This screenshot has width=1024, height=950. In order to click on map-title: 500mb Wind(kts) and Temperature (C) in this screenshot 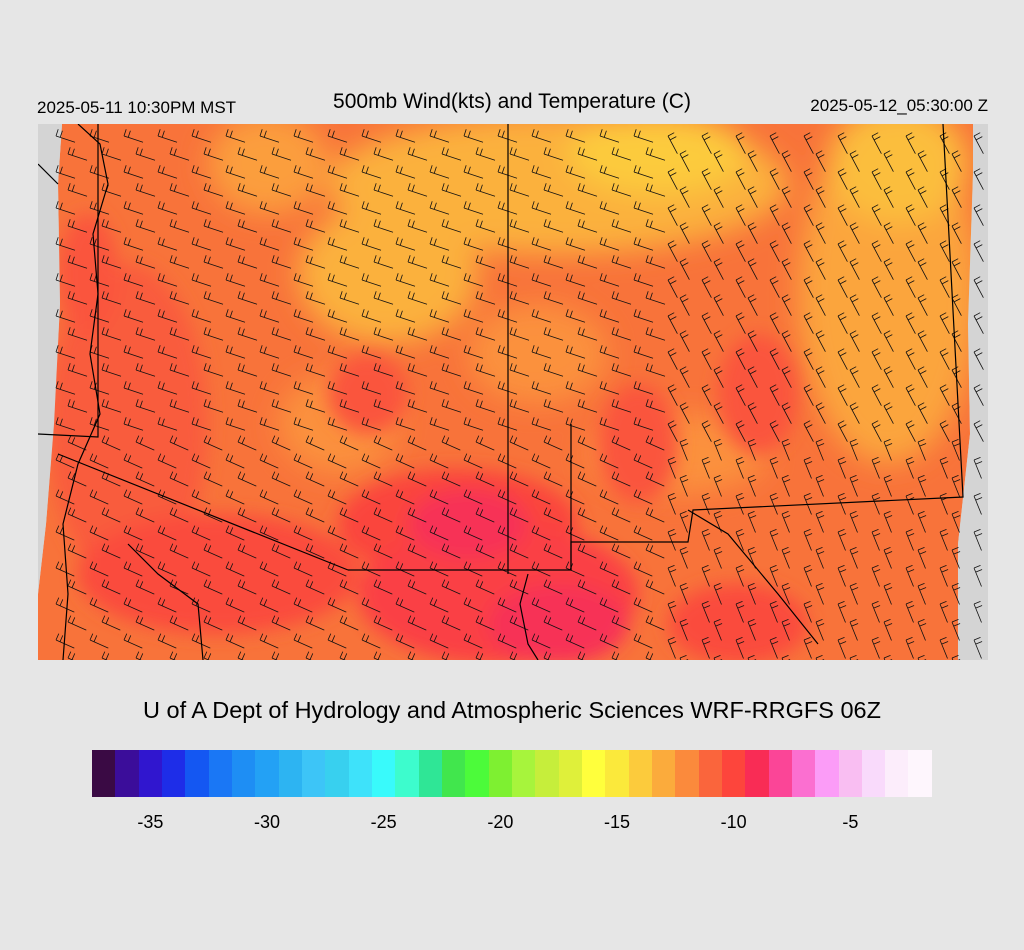, I will do `click(512, 101)`.